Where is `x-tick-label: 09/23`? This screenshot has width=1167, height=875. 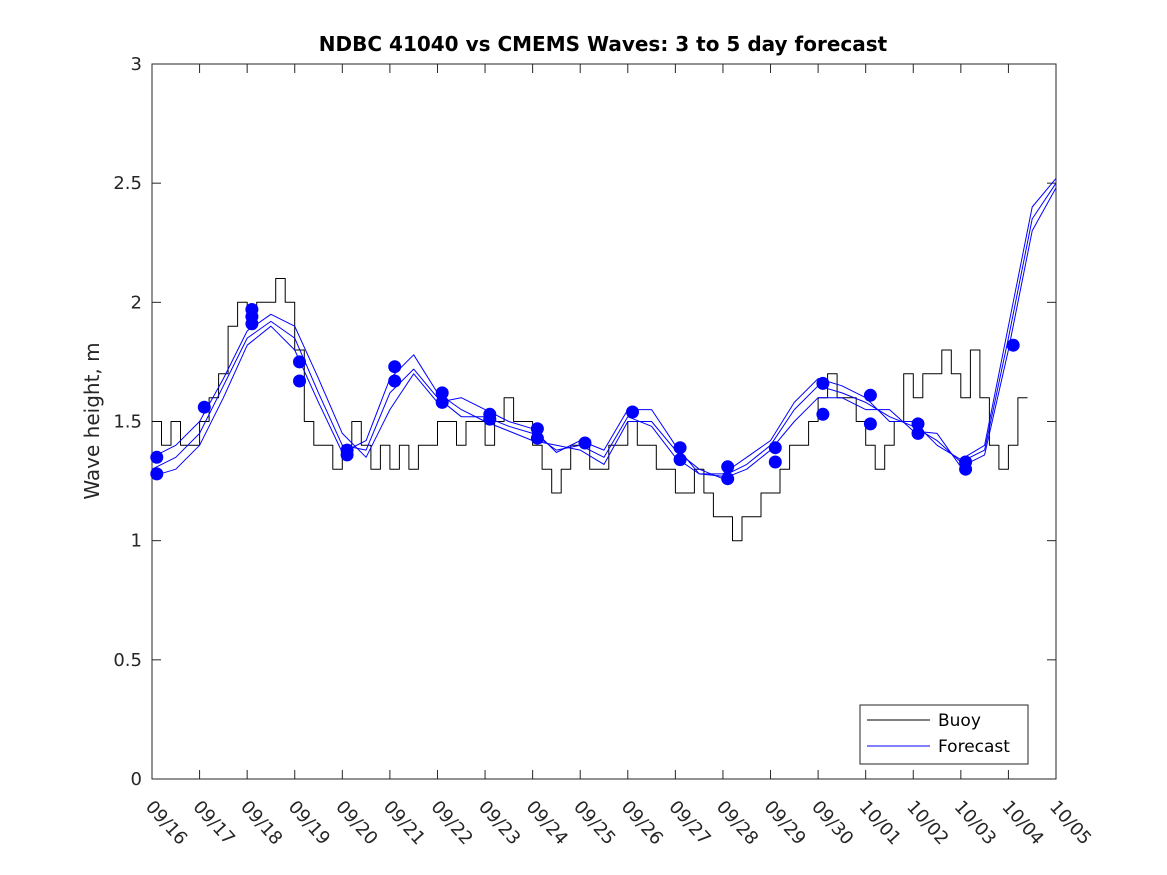
x-tick-label: 09/23 is located at coordinates (499, 823).